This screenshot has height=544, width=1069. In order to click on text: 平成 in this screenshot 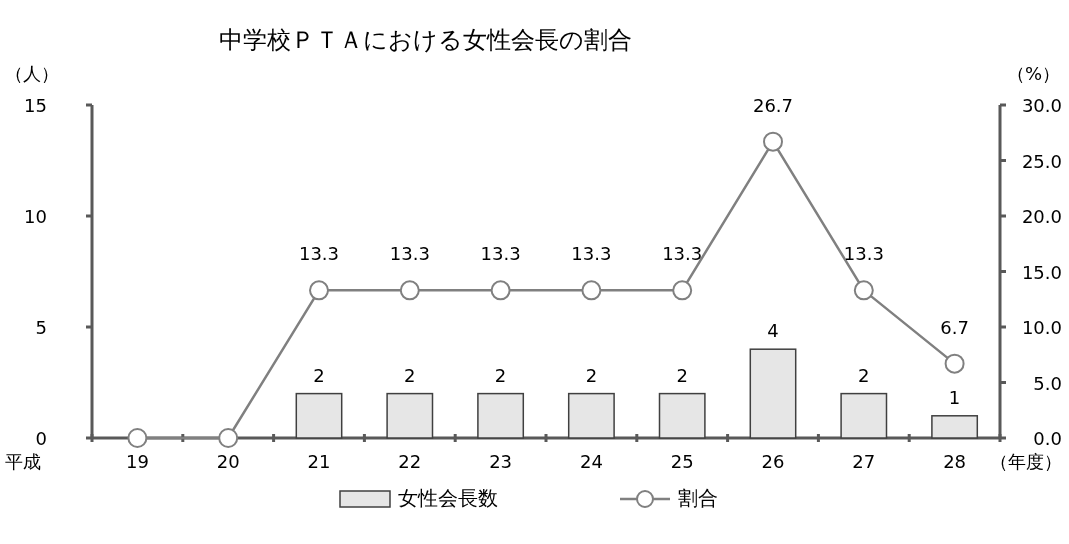, I will do `click(23, 461)`.